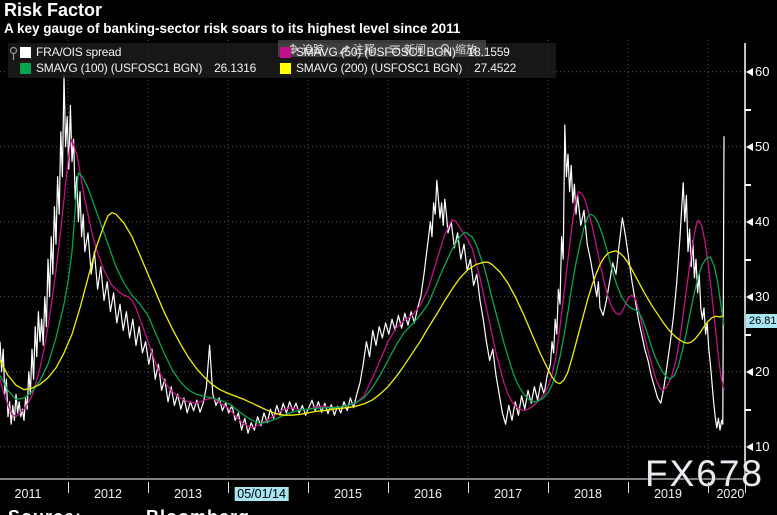  What do you see at coordinates (364, 49) in the screenshot?
I see `toolbar-button-label: 注释` at bounding box center [364, 49].